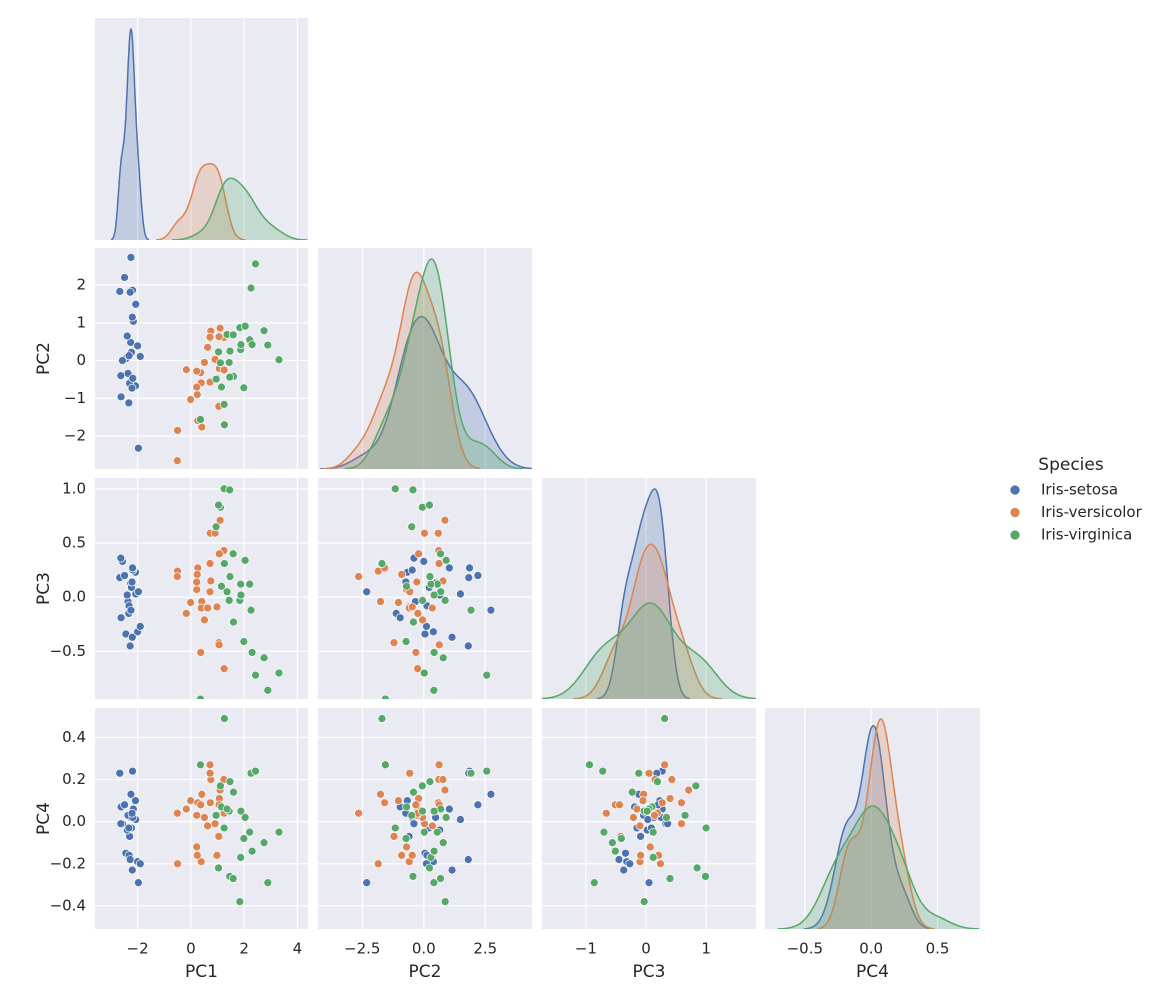 The width and height of the screenshot is (1158, 1000). I want to click on y-tick-label: 1, so click(81, 322).